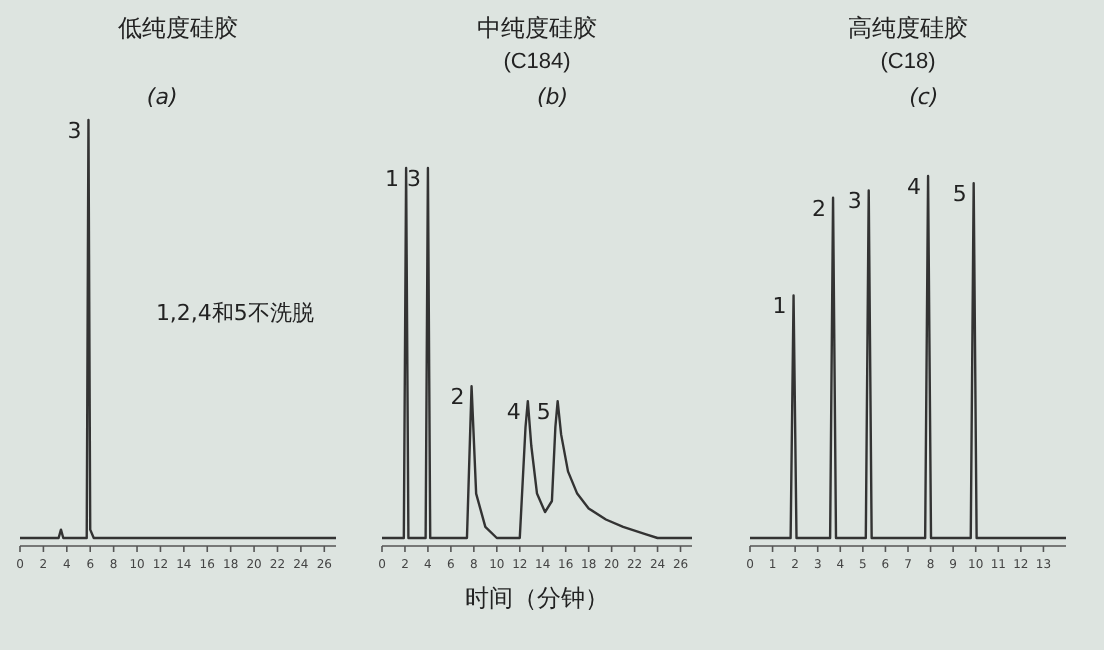  What do you see at coordinates (552, 97) in the screenshot?
I see `text: (b)` at bounding box center [552, 97].